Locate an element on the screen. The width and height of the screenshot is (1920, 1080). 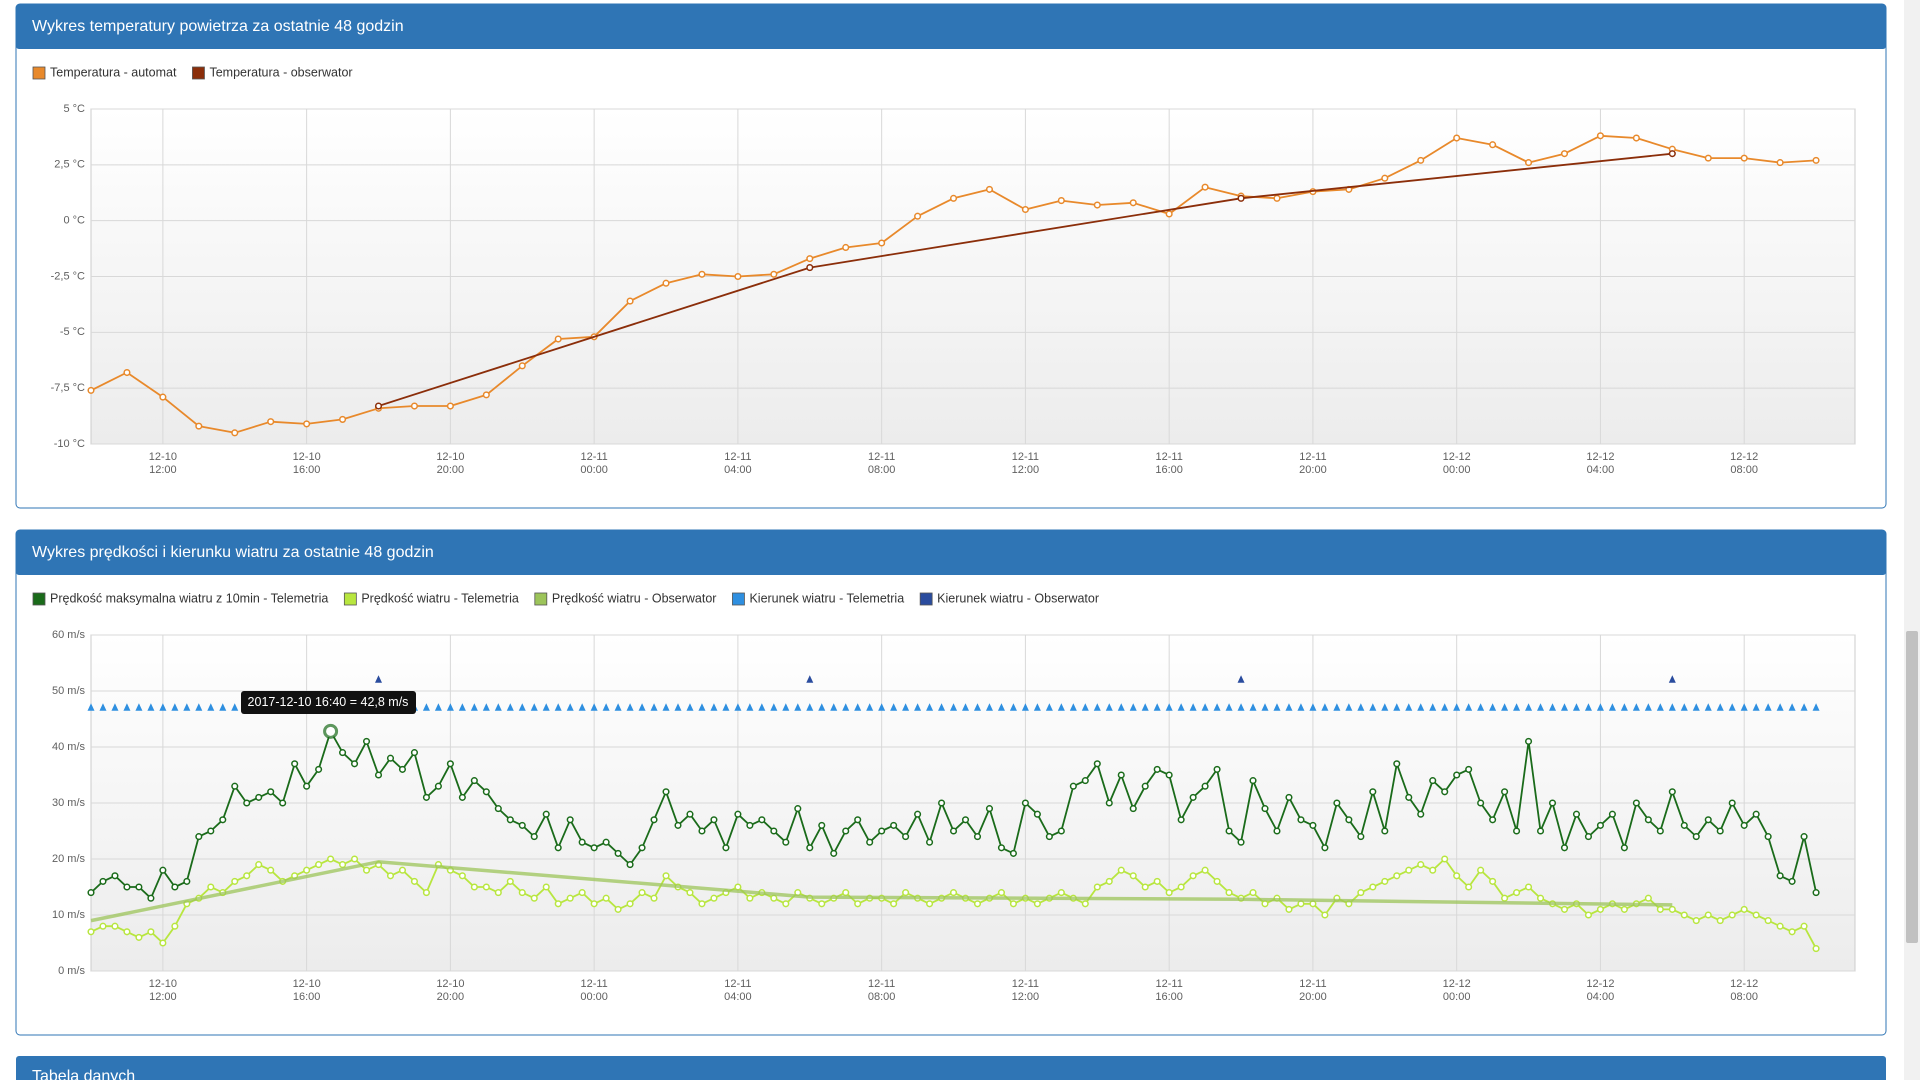
x-tick-label: 04:00 is located at coordinates (738, 997).